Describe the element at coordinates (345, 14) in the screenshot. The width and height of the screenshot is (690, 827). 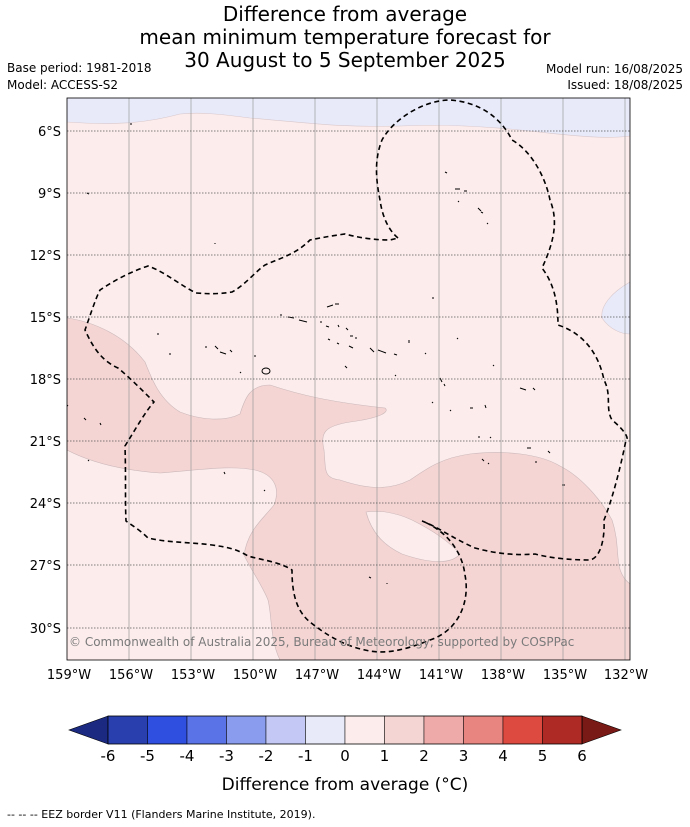
I see `title-line-1: Difference from average` at that location.